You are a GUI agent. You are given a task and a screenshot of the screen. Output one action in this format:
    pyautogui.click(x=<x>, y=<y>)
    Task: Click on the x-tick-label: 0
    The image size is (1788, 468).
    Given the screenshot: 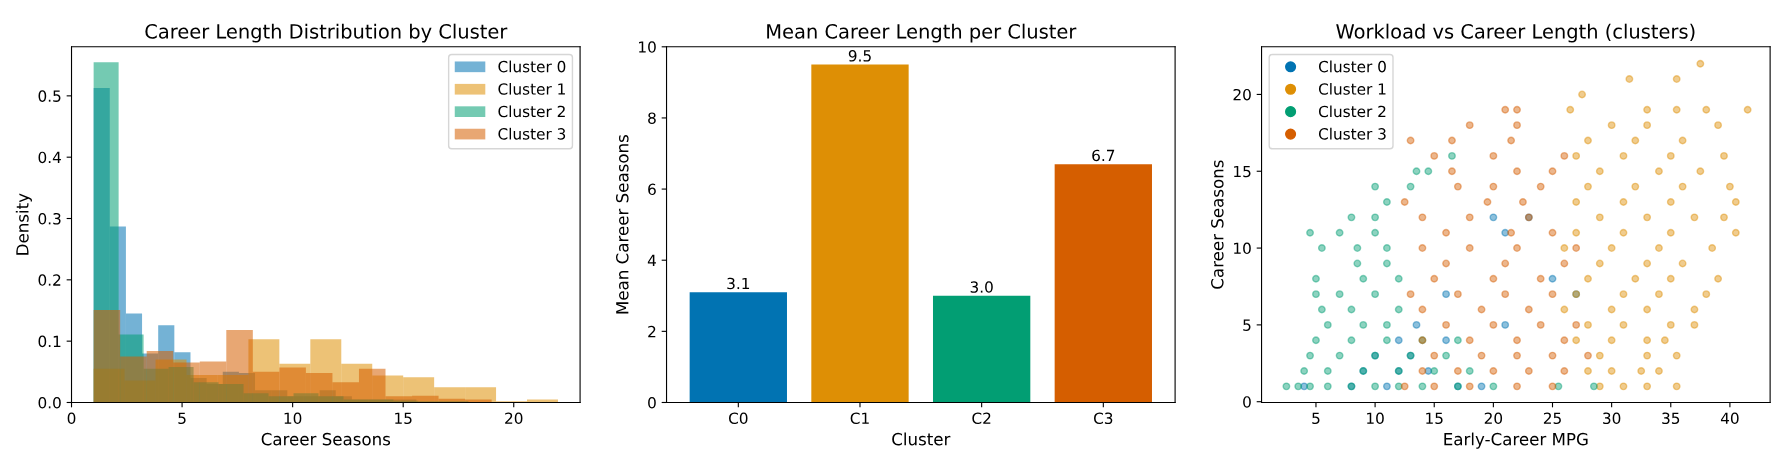 What is the action you would take?
    pyautogui.click(x=71, y=418)
    